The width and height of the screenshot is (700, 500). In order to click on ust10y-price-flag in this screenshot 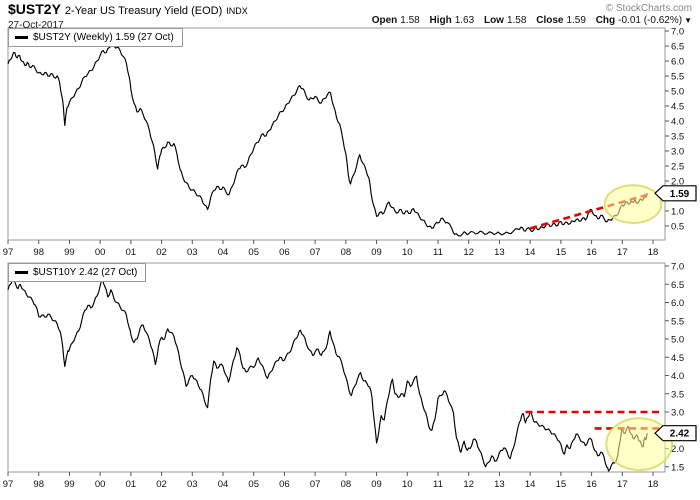, I will do `click(675, 433)`.